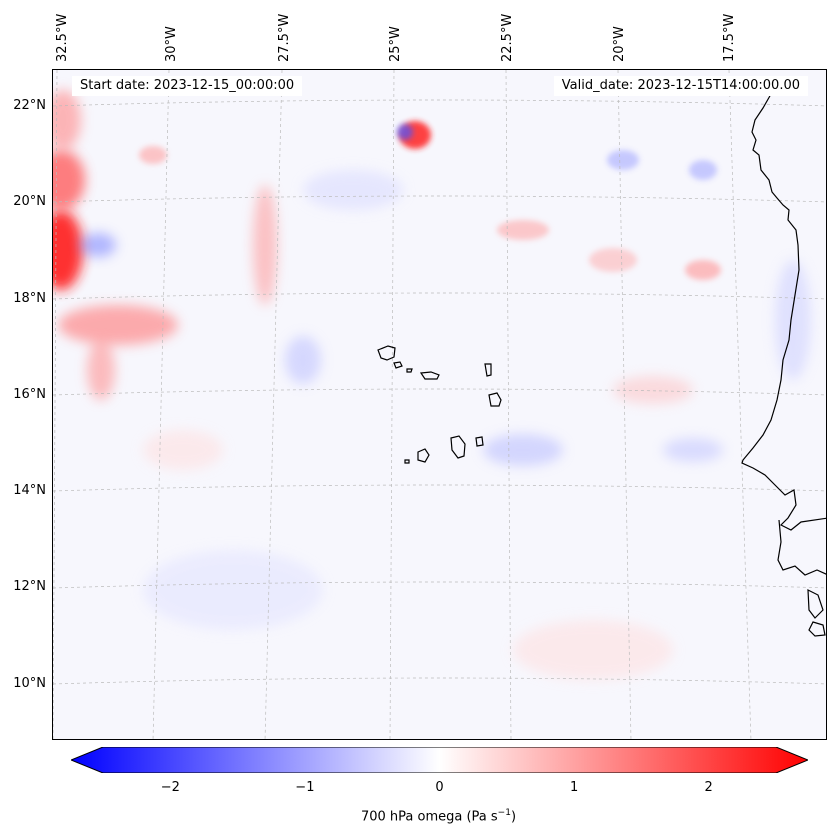 This screenshot has height=839, width=837. What do you see at coordinates (405, 132) in the screenshot?
I see `descent-core-north` at bounding box center [405, 132].